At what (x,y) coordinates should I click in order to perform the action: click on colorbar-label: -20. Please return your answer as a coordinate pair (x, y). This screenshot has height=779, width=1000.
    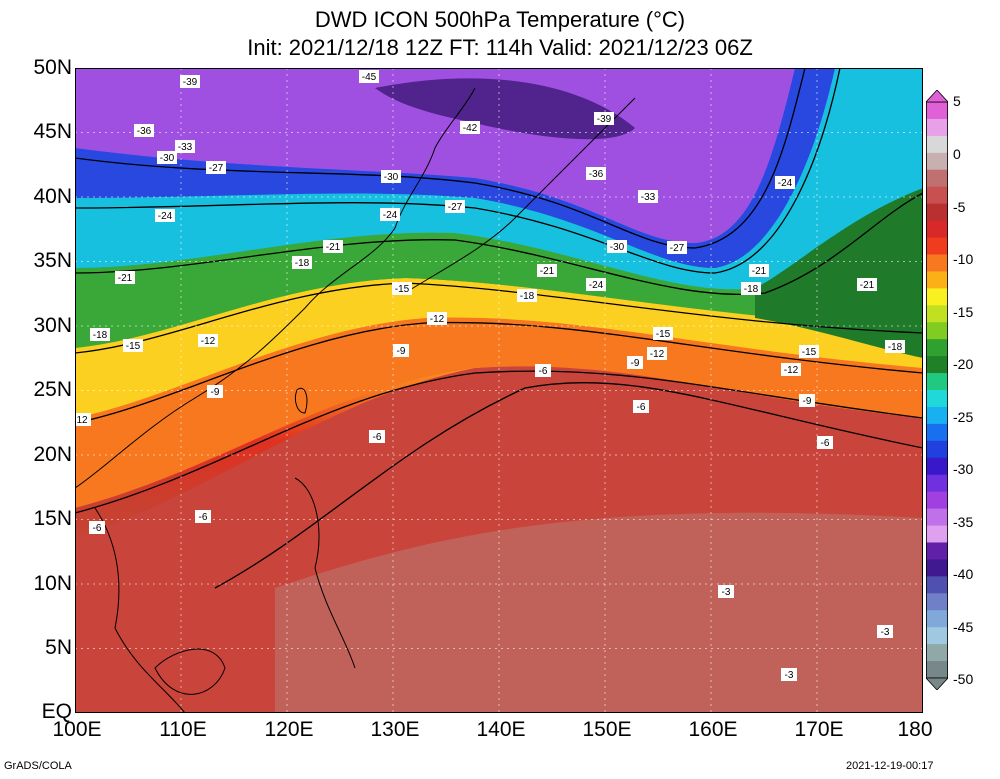
    Looking at the image, I should click on (963, 364).